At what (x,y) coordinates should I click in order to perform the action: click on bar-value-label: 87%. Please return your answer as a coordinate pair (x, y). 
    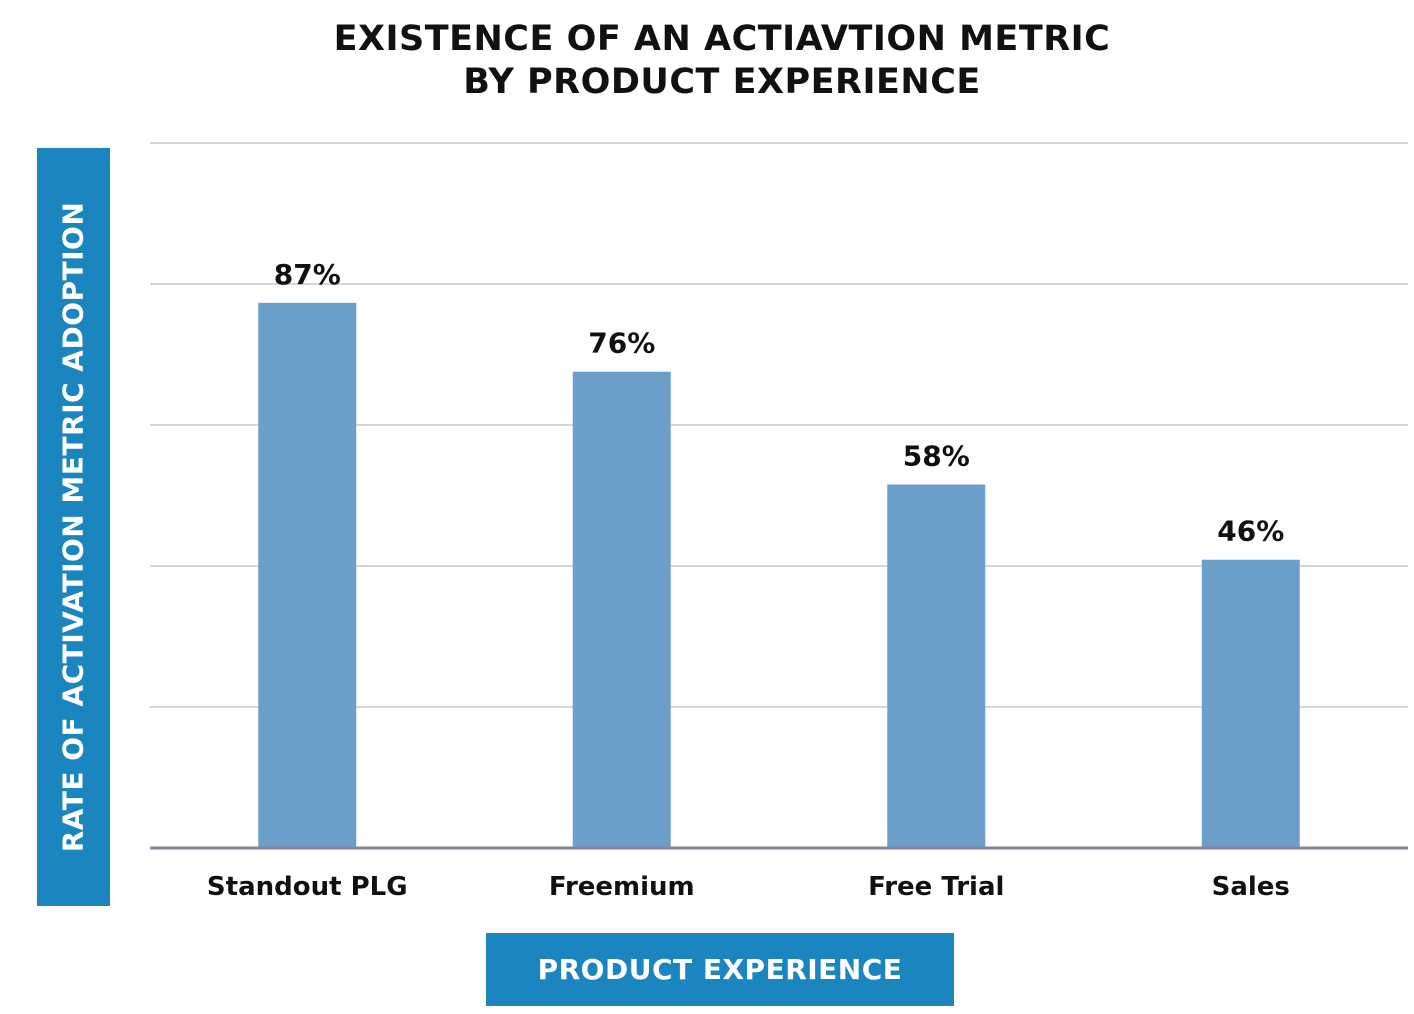
    Looking at the image, I should click on (307, 274).